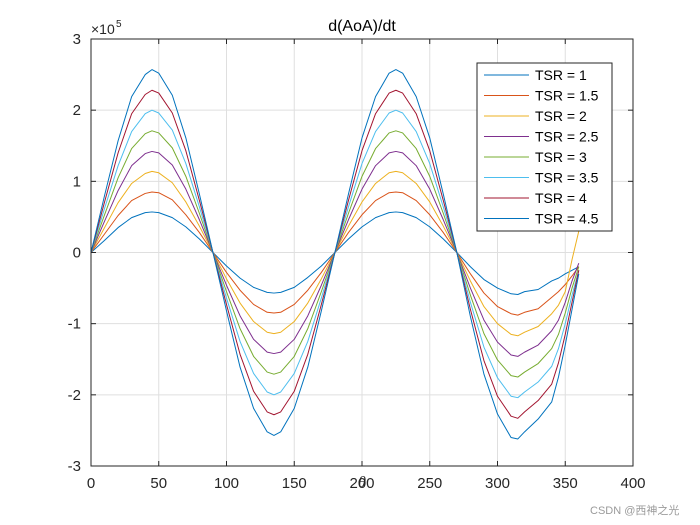  I want to click on x-tick-label: 200, so click(361, 483).